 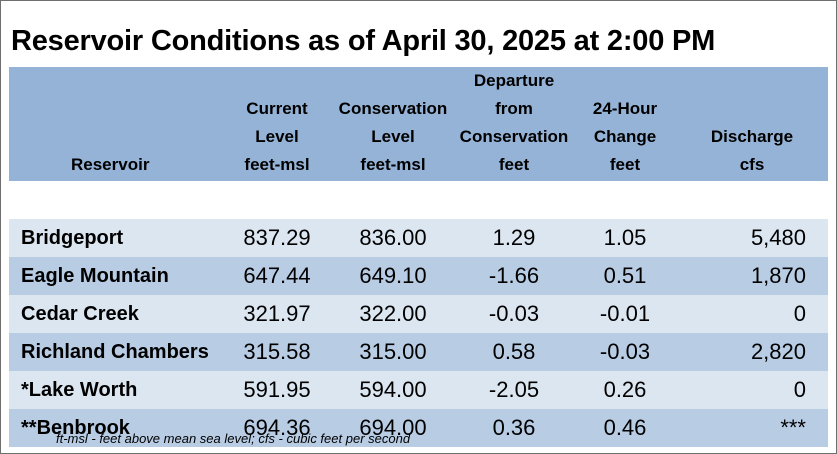 What do you see at coordinates (625, 276) in the screenshot?
I see `change-24h: 0.51` at bounding box center [625, 276].